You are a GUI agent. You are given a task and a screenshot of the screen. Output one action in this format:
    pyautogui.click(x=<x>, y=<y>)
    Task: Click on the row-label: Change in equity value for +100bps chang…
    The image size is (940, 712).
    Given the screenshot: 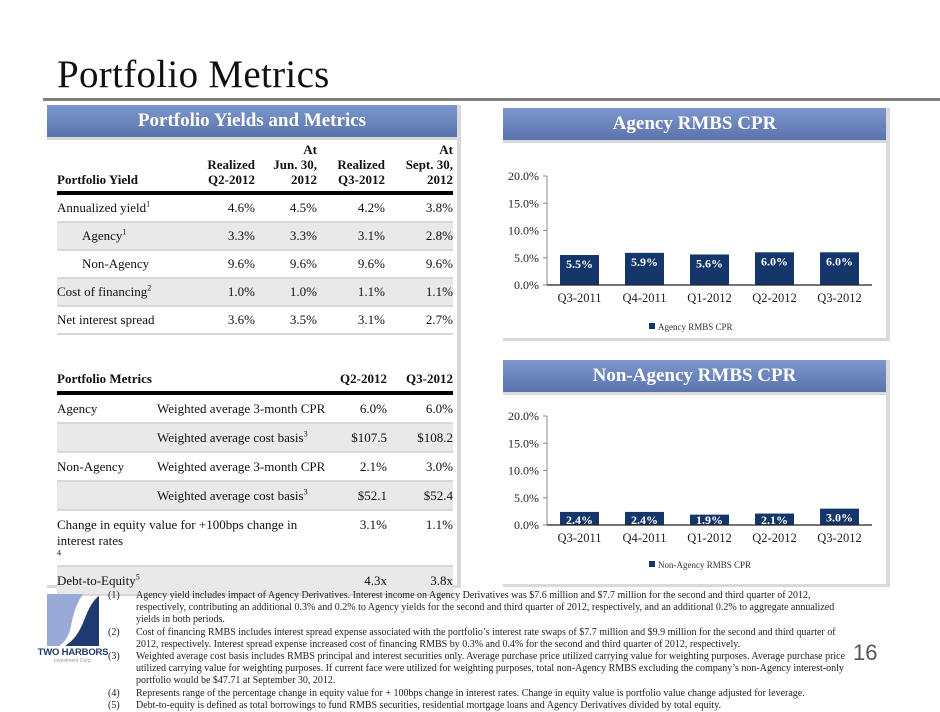 What is the action you would take?
    pyautogui.click(x=192, y=538)
    